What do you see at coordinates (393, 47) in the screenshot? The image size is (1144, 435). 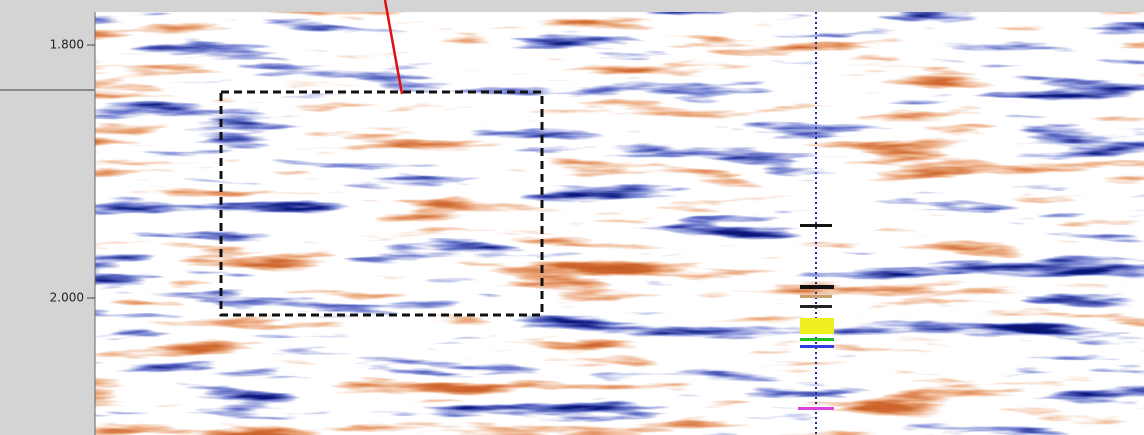 I see `pointer-line` at bounding box center [393, 47].